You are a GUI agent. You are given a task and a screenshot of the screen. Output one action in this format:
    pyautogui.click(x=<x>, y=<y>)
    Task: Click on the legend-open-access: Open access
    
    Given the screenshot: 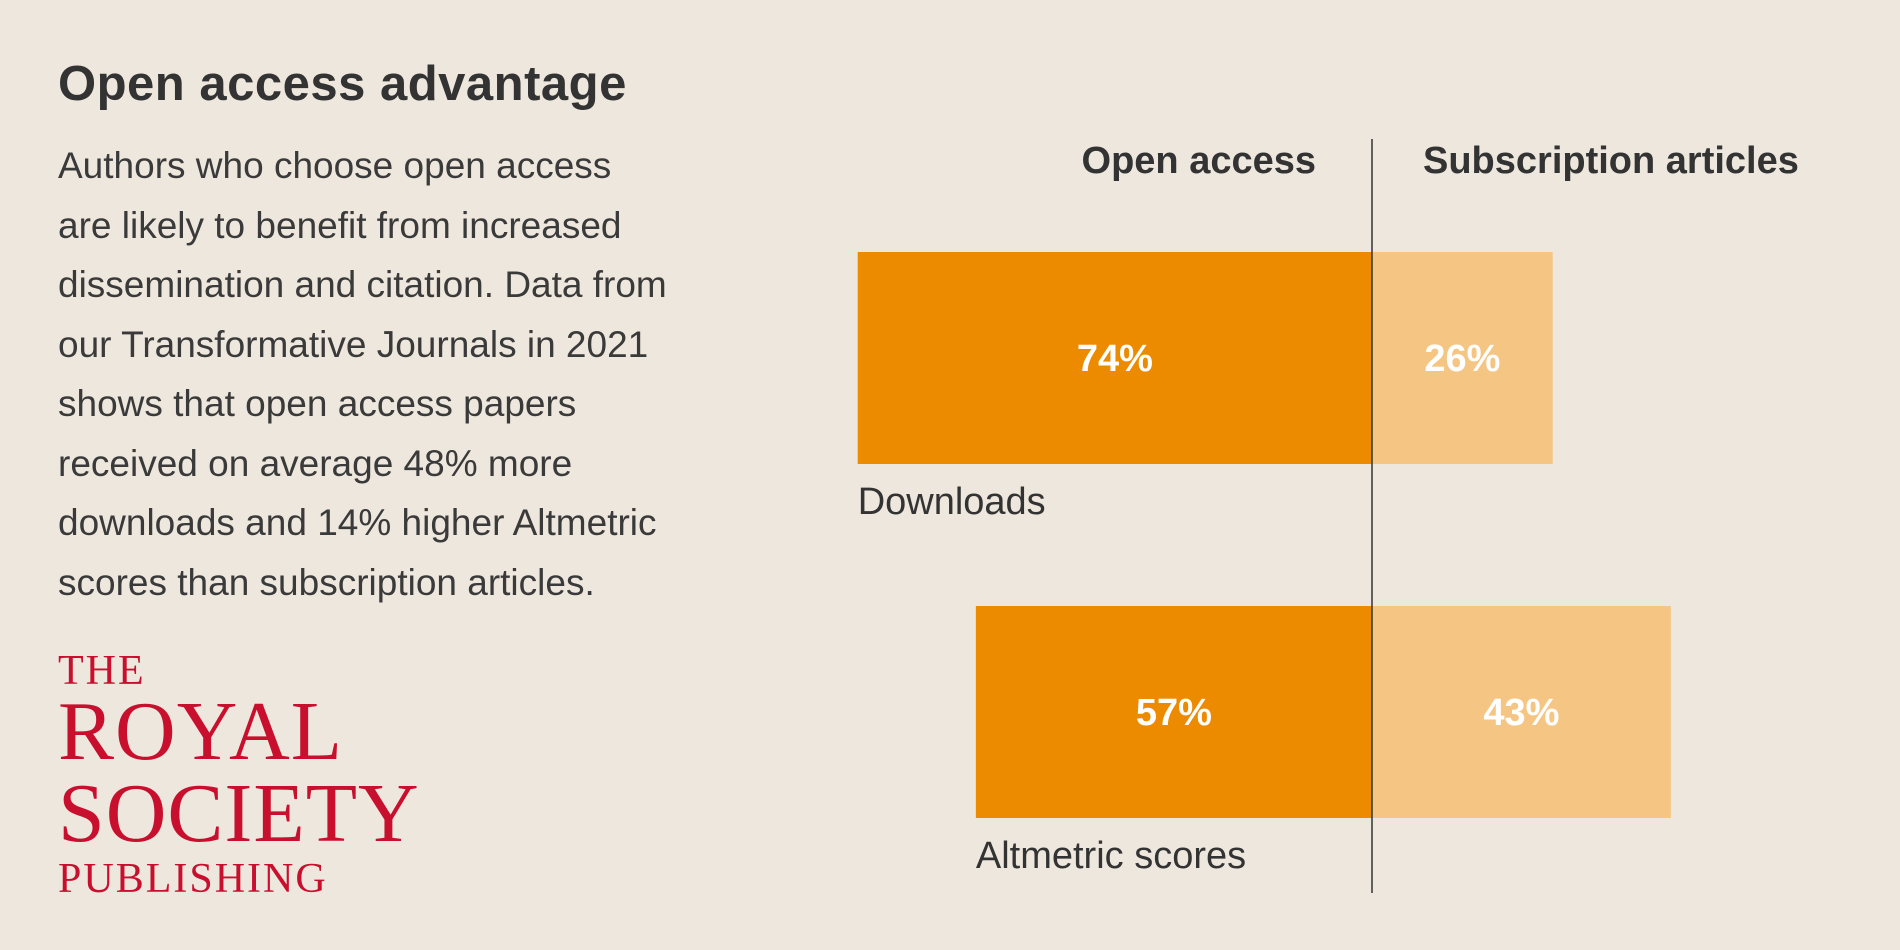 What is the action you would take?
    pyautogui.click(x=1199, y=161)
    